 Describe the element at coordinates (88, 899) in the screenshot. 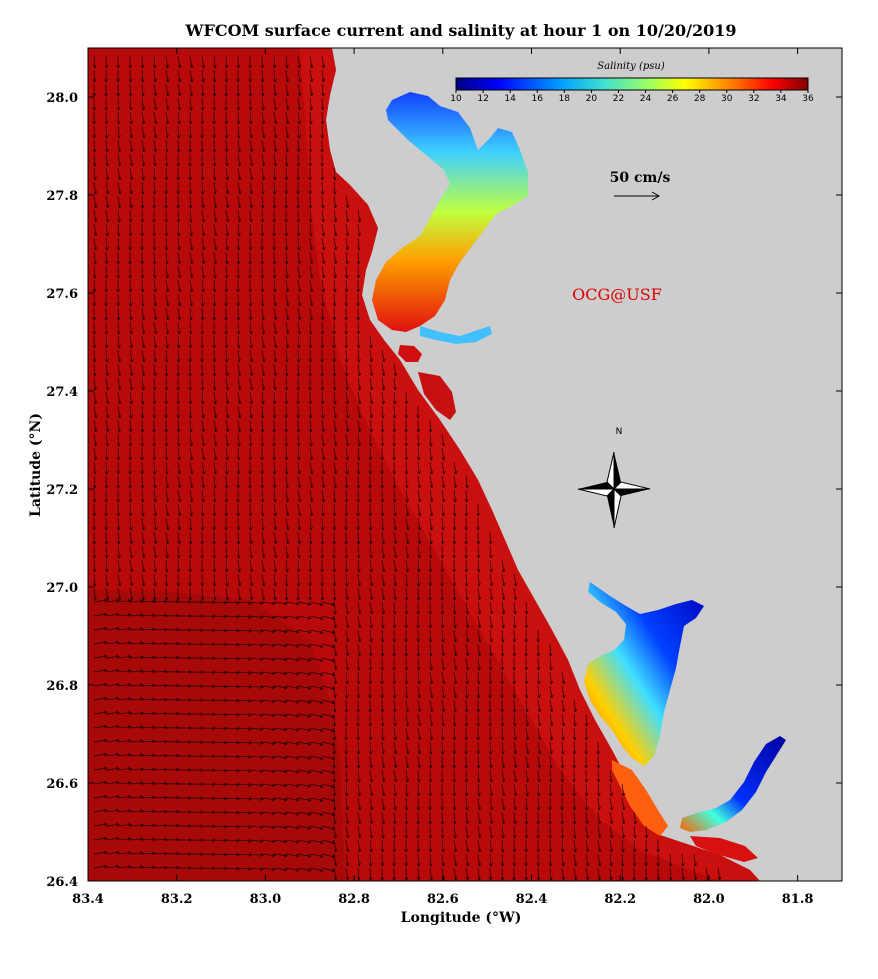

I see `x-tick-label: 83.4` at that location.